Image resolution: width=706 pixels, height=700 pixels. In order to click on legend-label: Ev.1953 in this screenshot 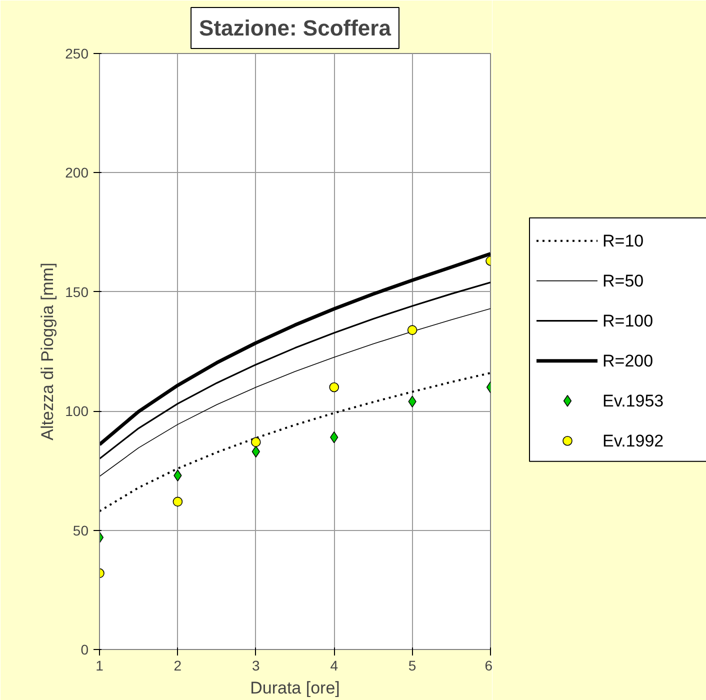, I will do `click(633, 400)`.